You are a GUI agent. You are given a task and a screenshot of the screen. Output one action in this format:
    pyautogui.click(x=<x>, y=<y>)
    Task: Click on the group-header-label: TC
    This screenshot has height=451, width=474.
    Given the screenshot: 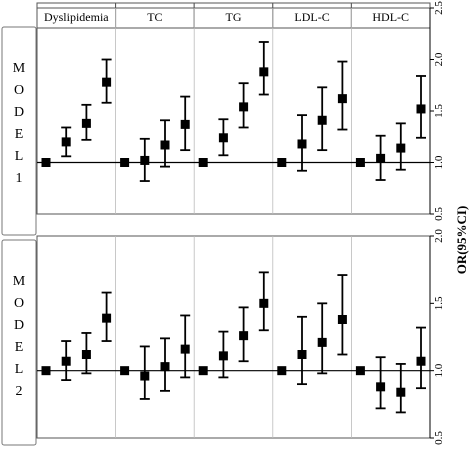 What is the action you would take?
    pyautogui.click(x=154, y=17)
    